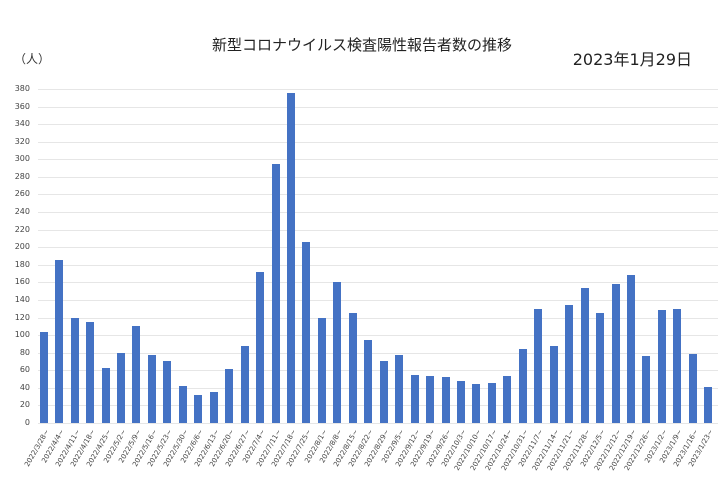  Describe the element at coordinates (22, 194) in the screenshot. I see `y-tick-label: 260` at that location.